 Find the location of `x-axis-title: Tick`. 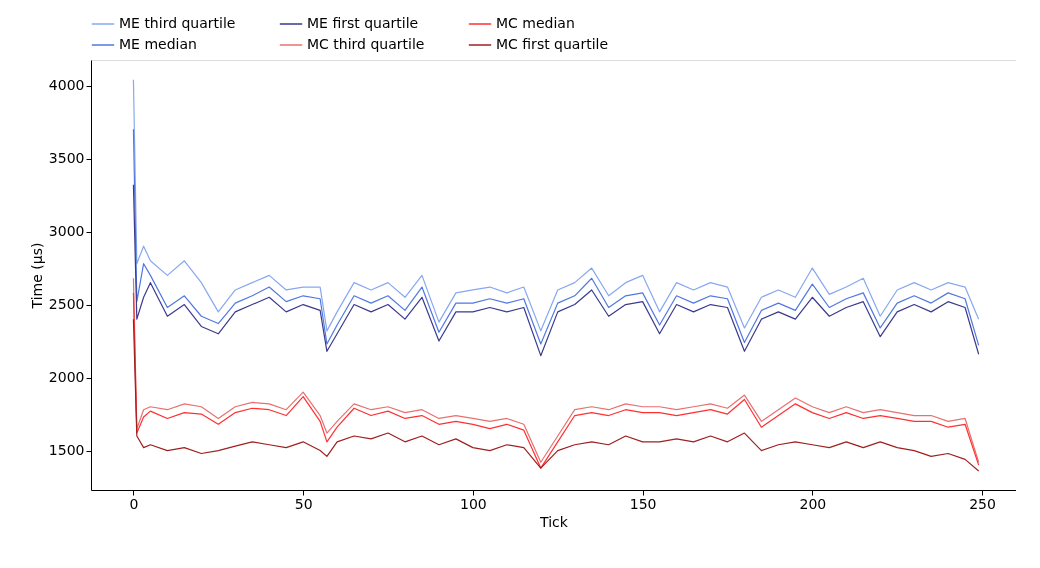

x-axis-title: Tick is located at coordinates (554, 521).